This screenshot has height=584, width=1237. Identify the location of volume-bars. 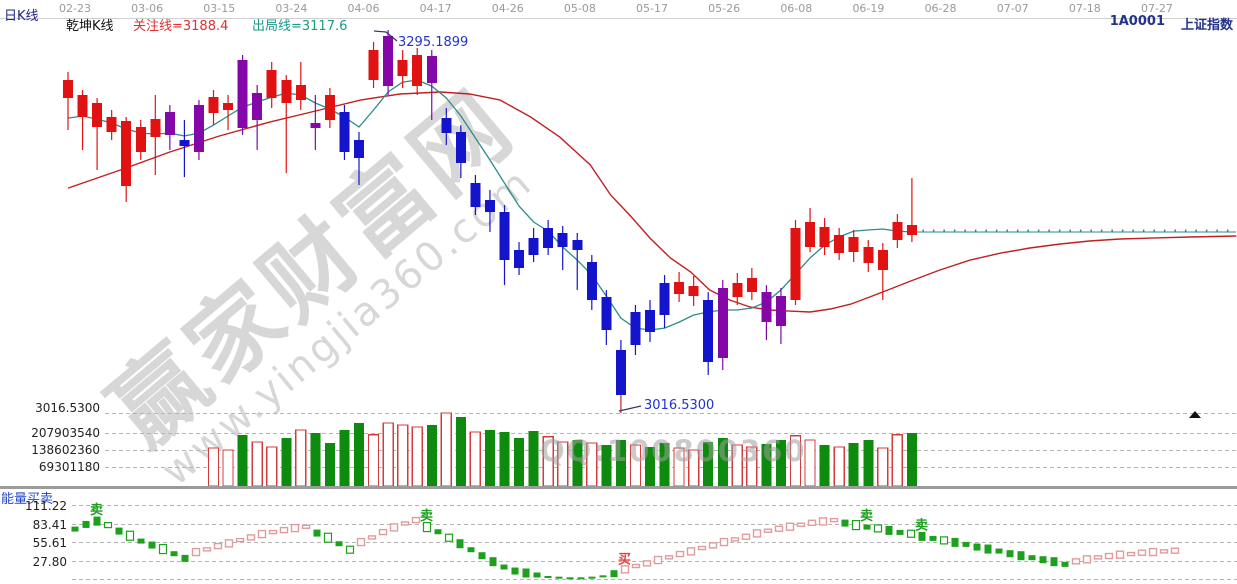
(562, 449).